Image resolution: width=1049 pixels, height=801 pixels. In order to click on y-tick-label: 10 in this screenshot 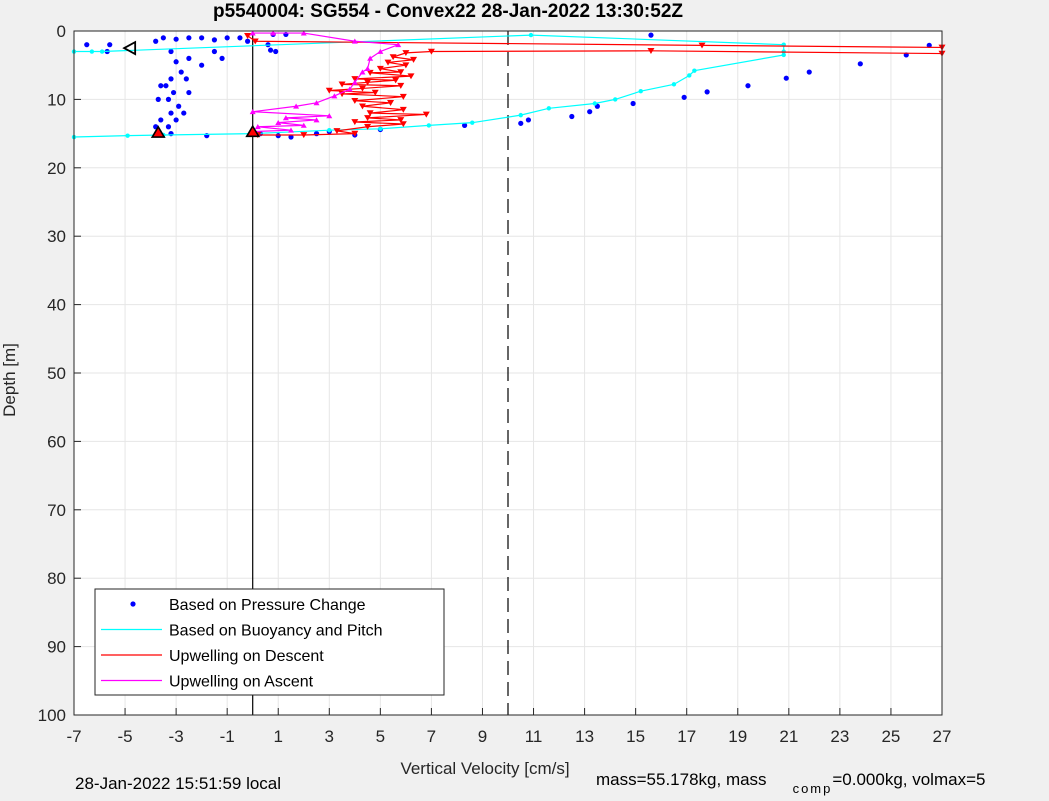, I will do `click(56, 99)`.